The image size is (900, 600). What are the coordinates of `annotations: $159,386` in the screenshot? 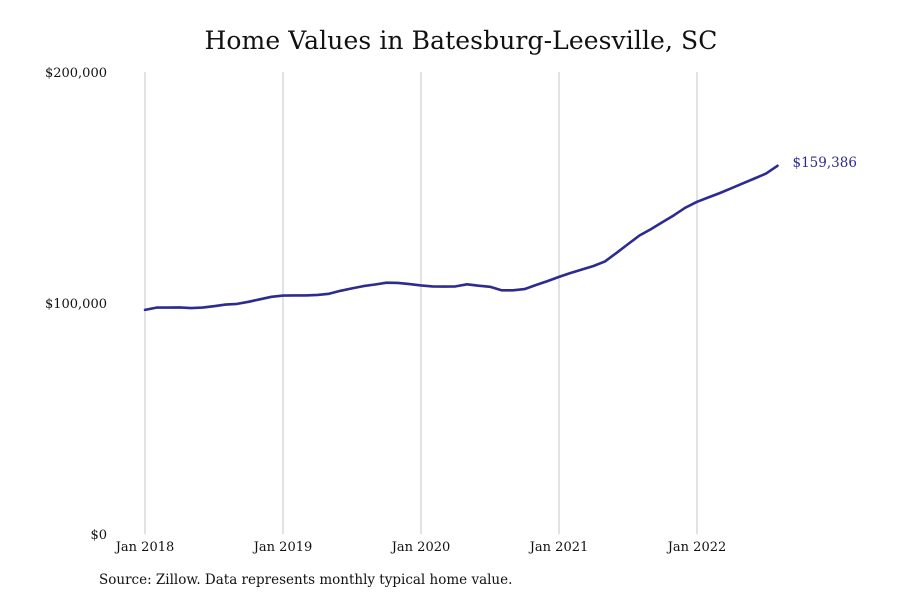 It's located at (825, 163).